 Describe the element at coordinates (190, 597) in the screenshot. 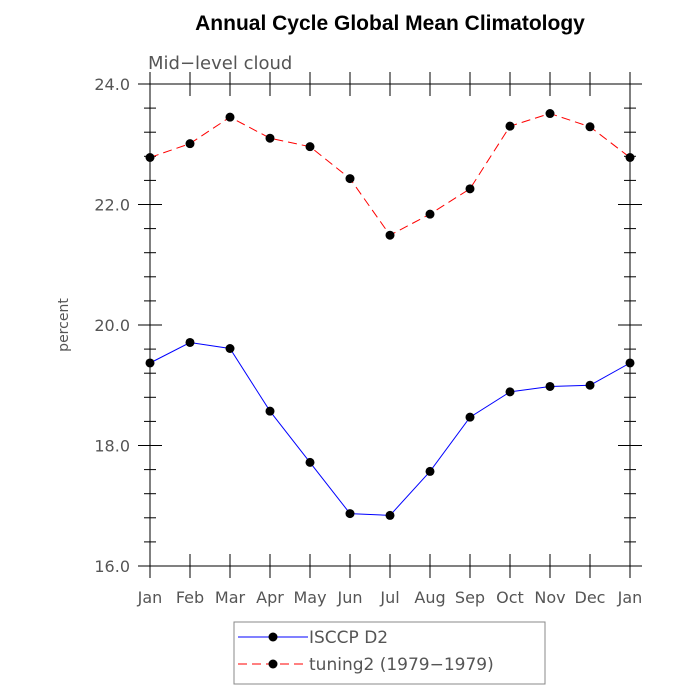

I see `x-tick-label: Feb` at that location.